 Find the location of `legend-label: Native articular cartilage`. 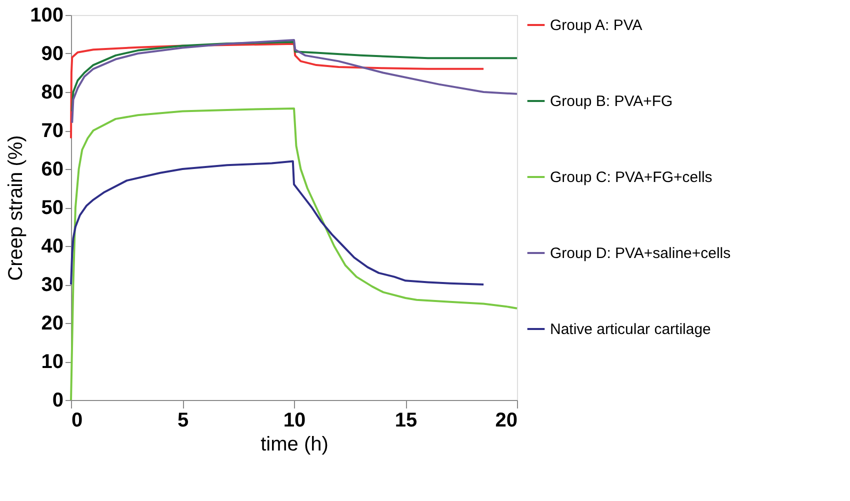

legend-label: Native articular cartilage is located at coordinates (630, 329).